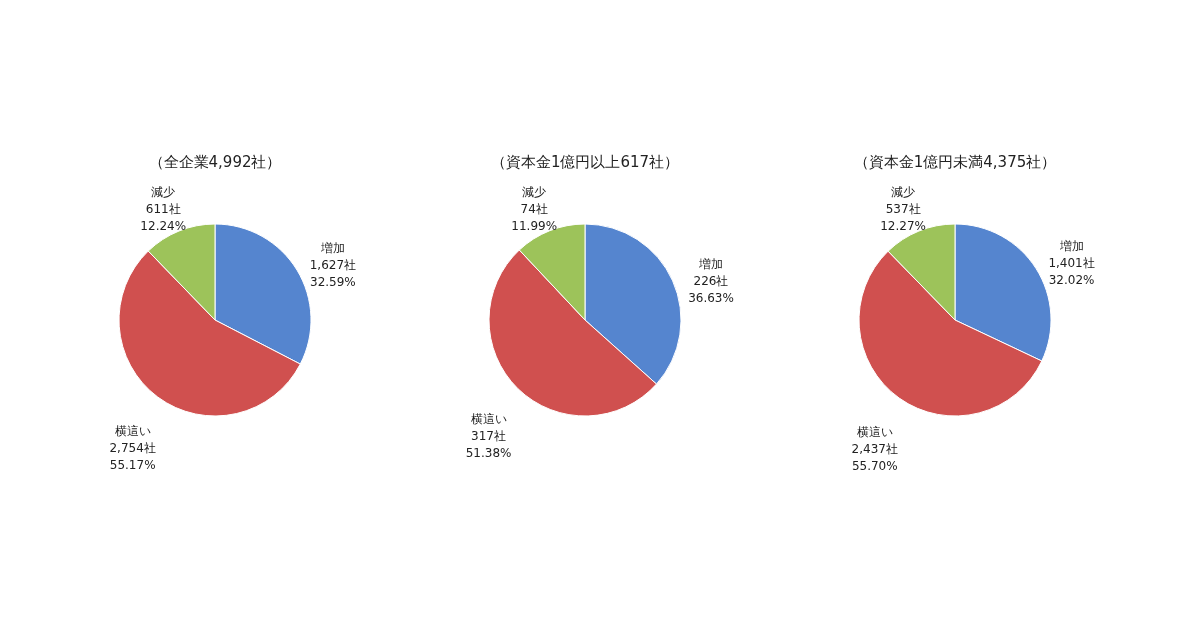 This screenshot has width=1200, height=630. What do you see at coordinates (163, 218) in the screenshot?
I see `data-label: 611社 12.24%` at bounding box center [163, 218].